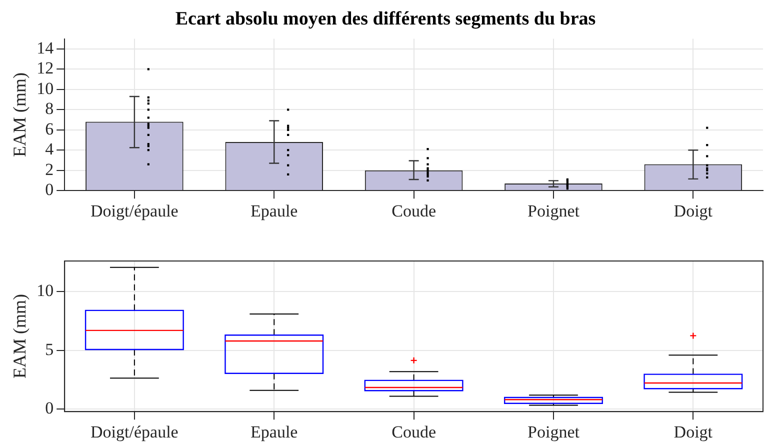 Image resolution: width=777 pixels, height=446 pixels. What do you see at coordinates (49, 128) in the screenshot?
I see `y-tick-label: 6` at bounding box center [49, 128].